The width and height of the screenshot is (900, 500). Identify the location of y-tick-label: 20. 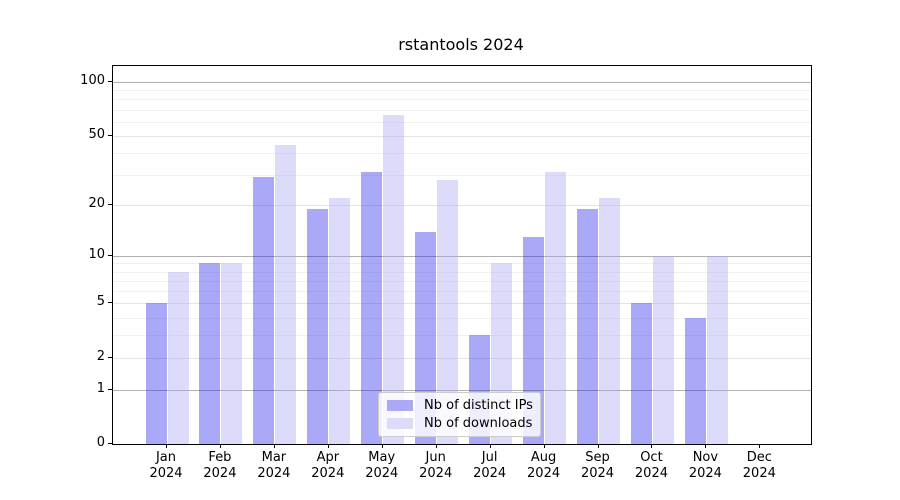
(96, 204).